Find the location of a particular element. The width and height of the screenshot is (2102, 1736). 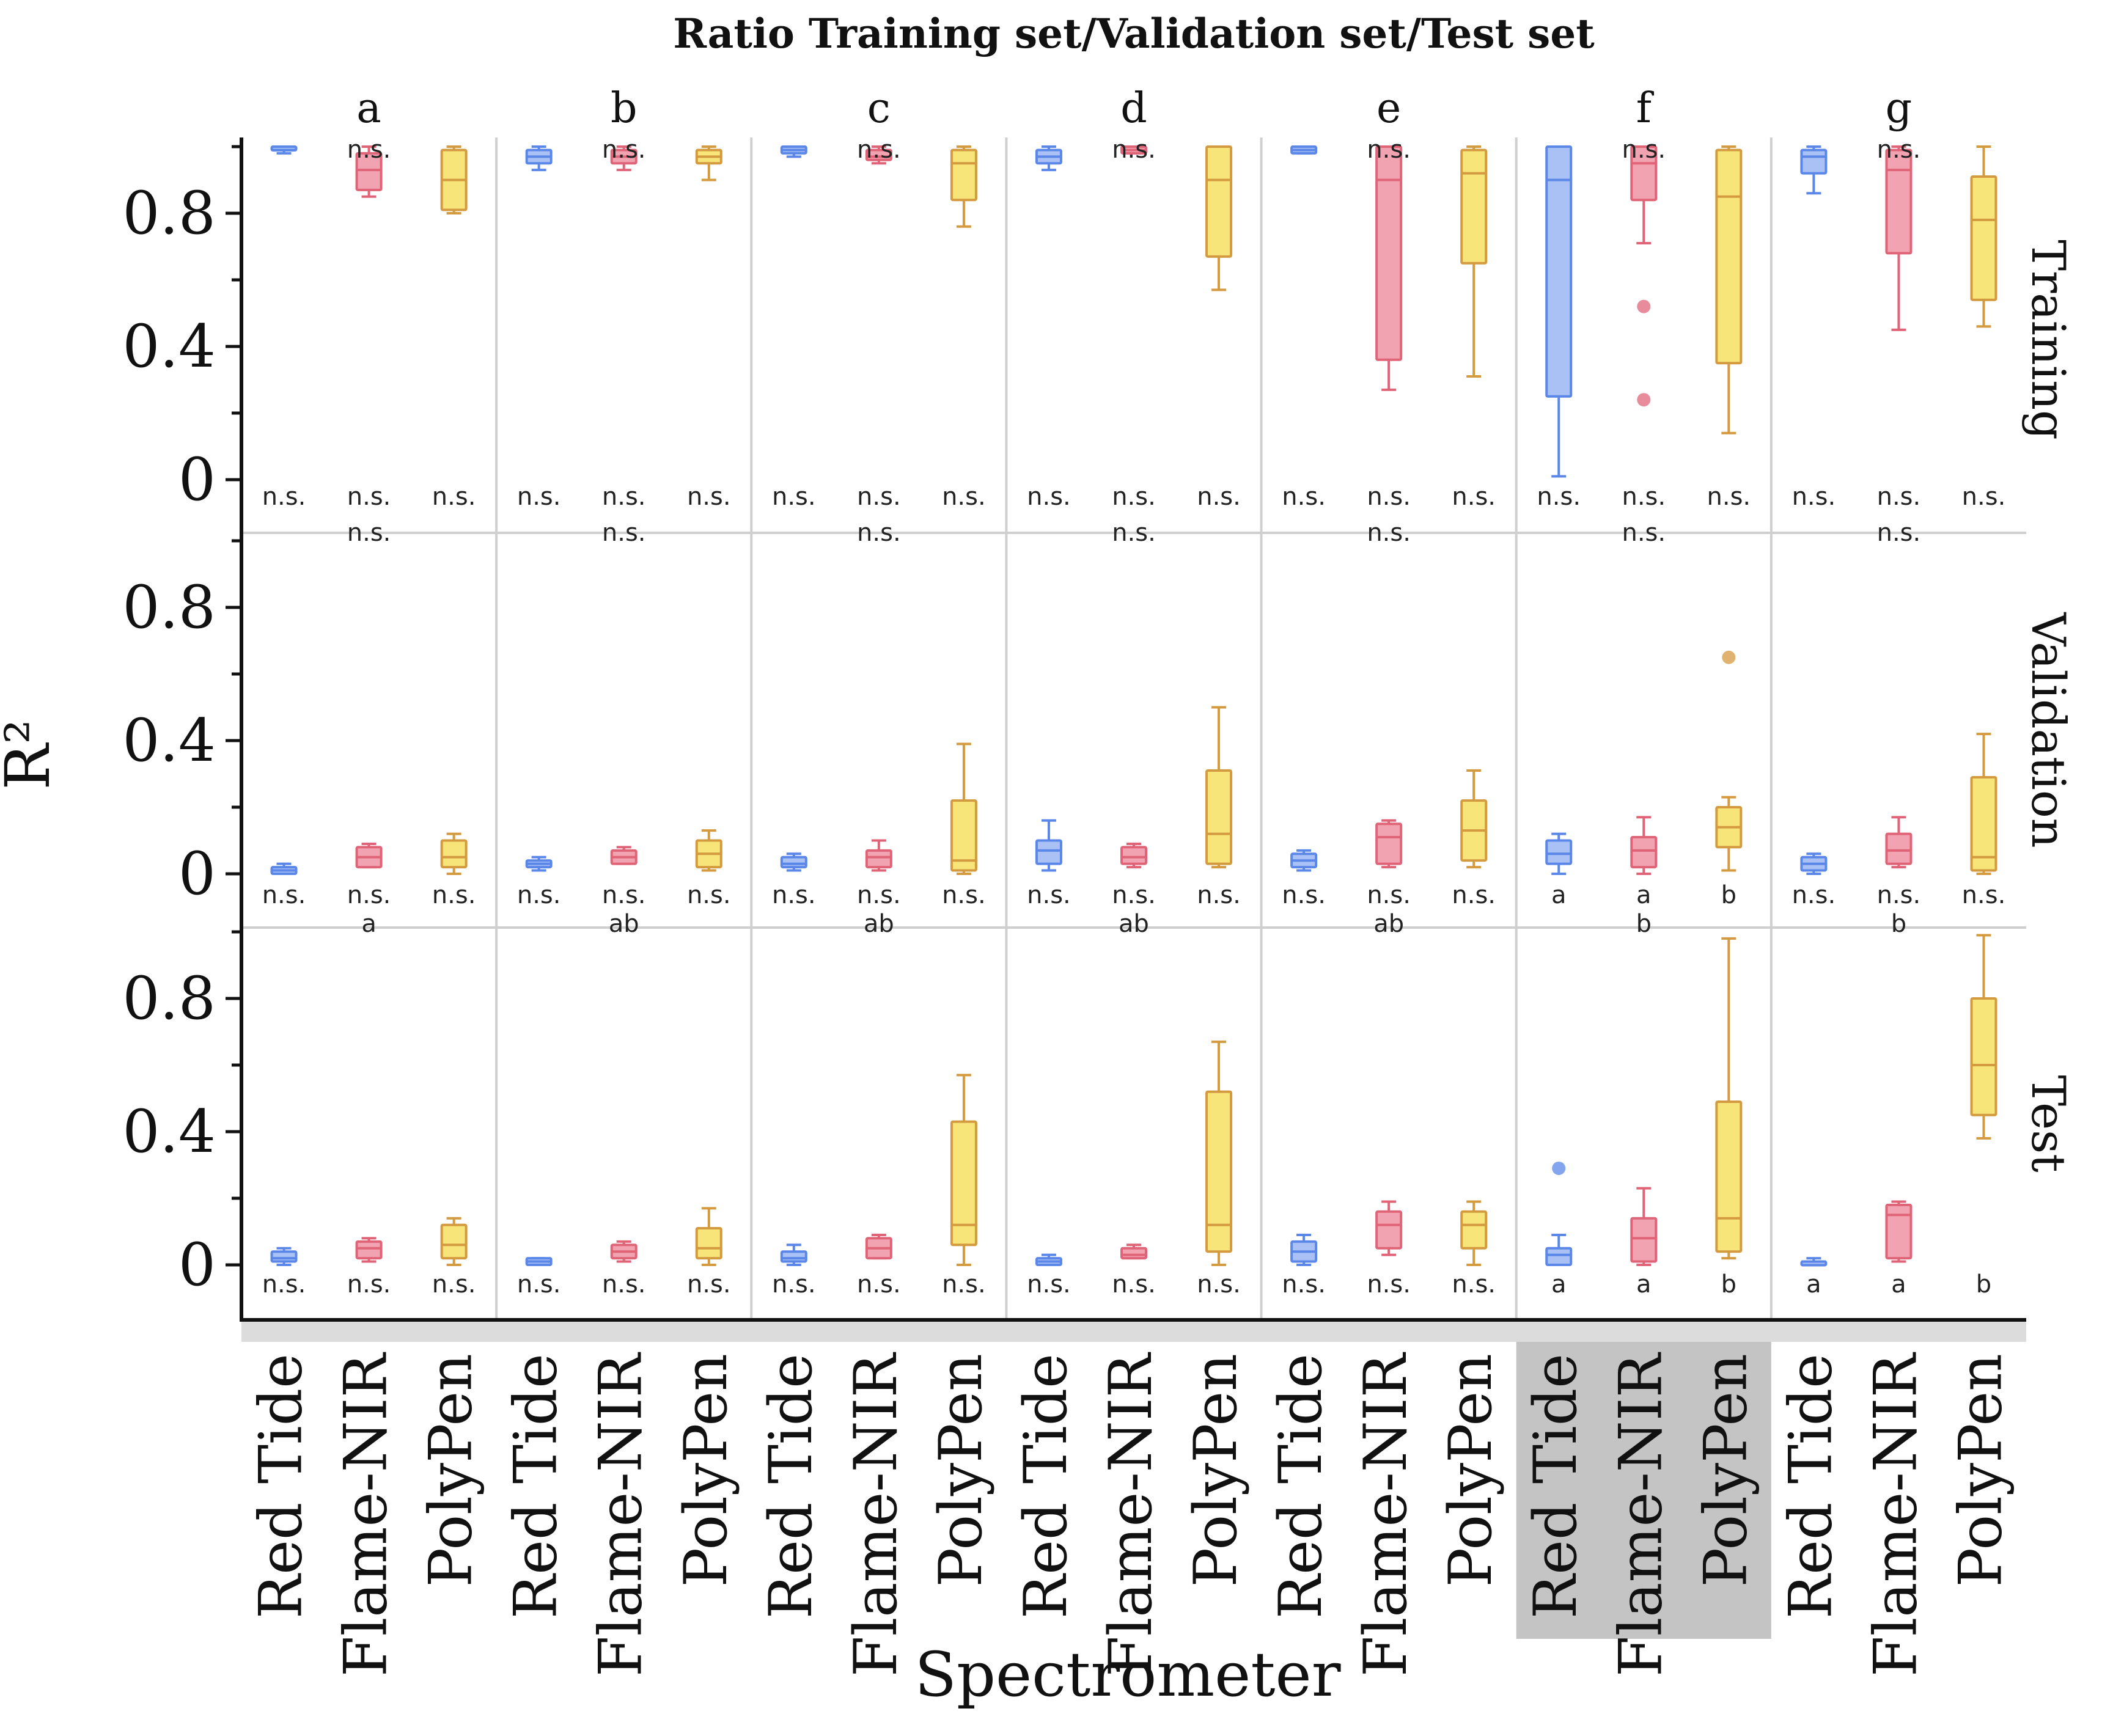

box-f-0-row2 is located at coordinates (1559, 1256).